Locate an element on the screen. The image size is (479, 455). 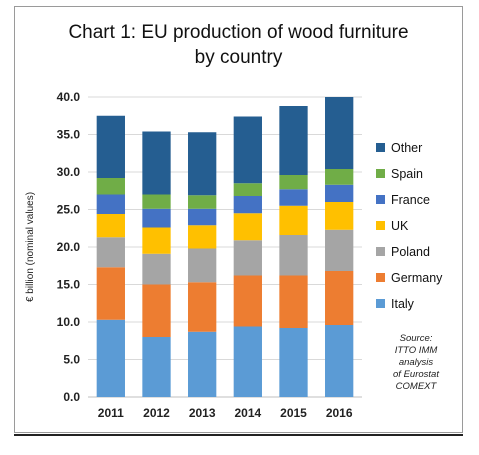
y-axis-title: € billion (nominal values) is located at coordinates (30, 247).